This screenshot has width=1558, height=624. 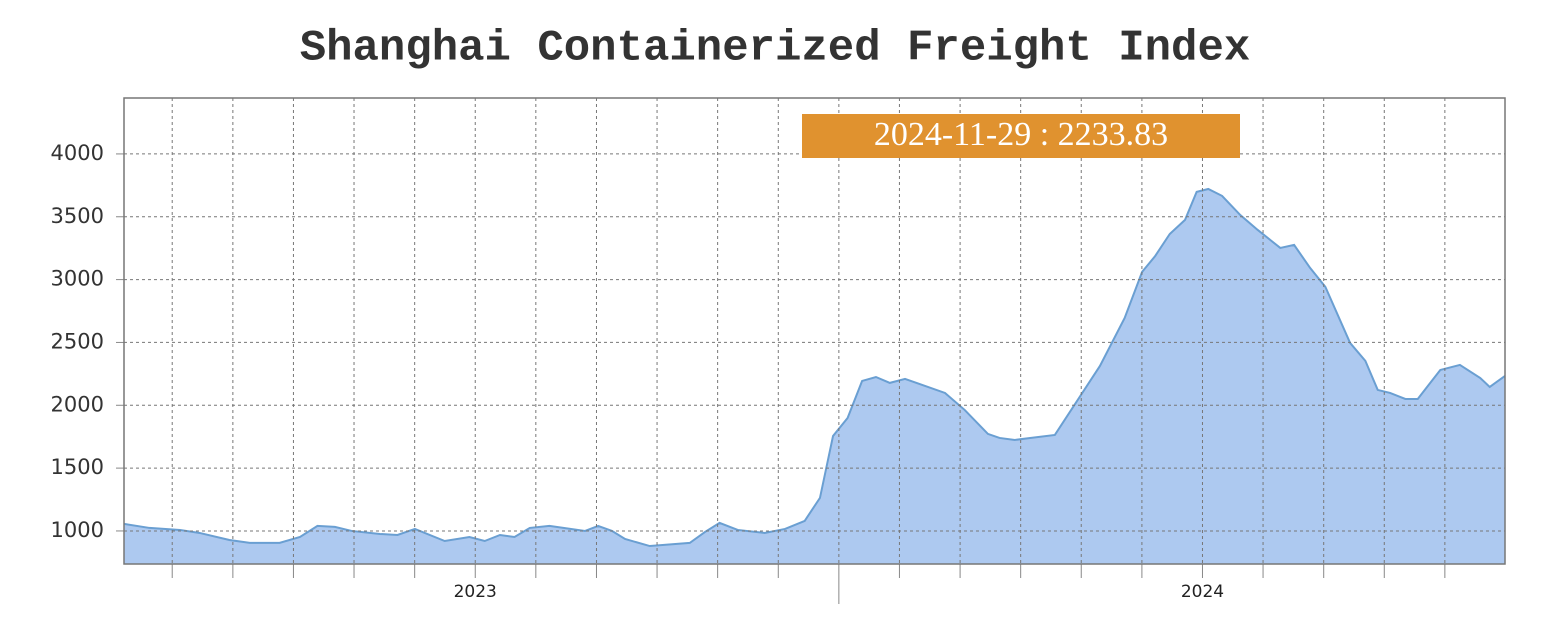 What do you see at coordinates (77, 341) in the screenshot?
I see `y-tick-label: 2500` at bounding box center [77, 341].